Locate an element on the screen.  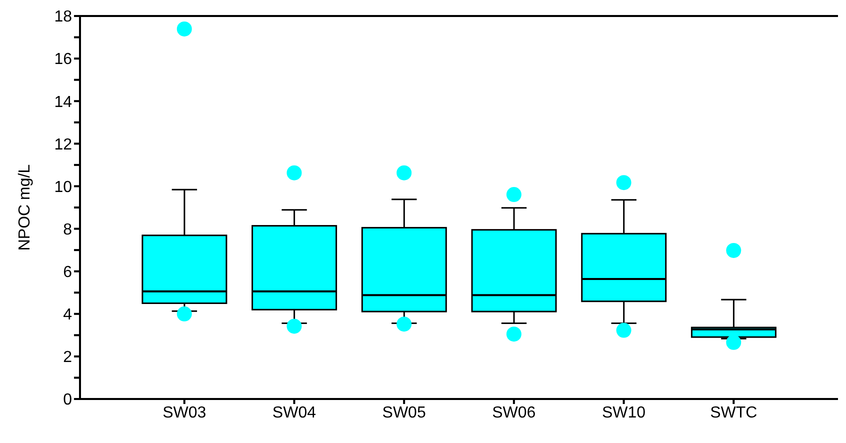
y-tick-label: 16 is located at coordinates (63, 59).